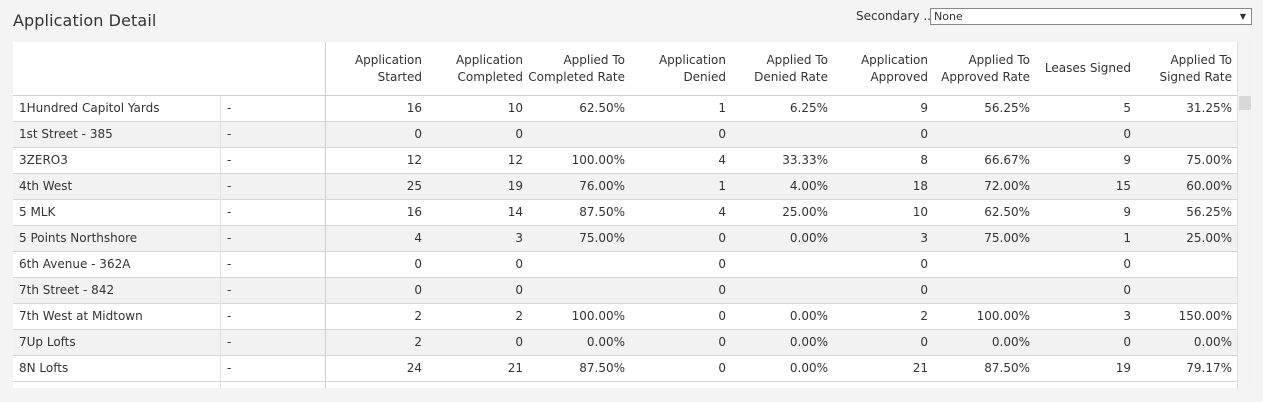  Describe the element at coordinates (414, 368) in the screenshot. I see `table-cell: 24` at that location.